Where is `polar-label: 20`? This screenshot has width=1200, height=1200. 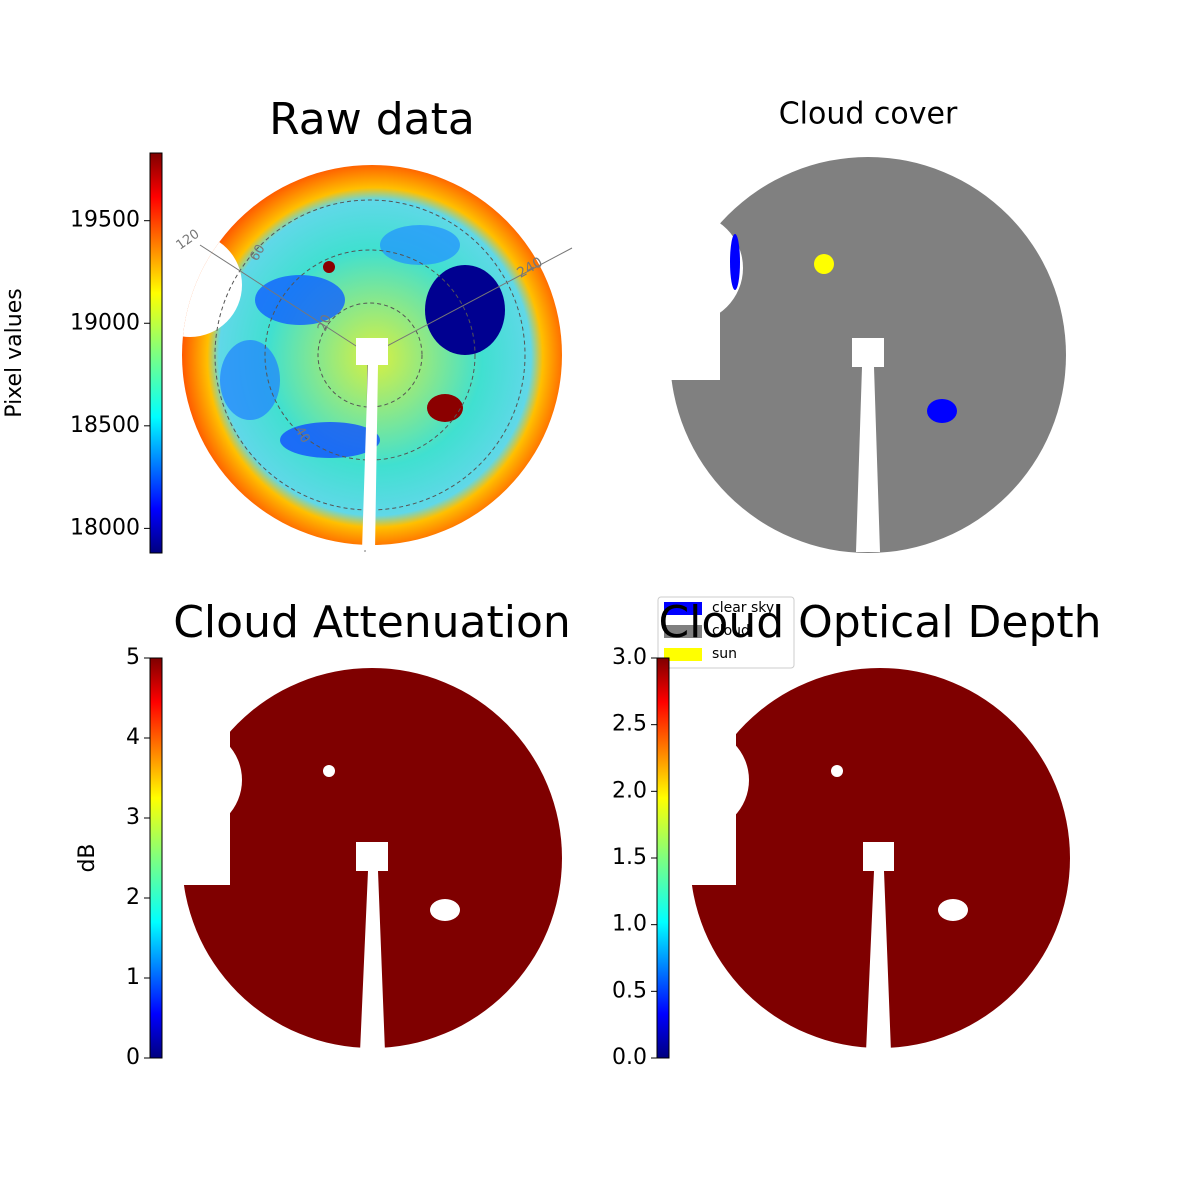
polar-label: 20 is located at coordinates (325, 323).